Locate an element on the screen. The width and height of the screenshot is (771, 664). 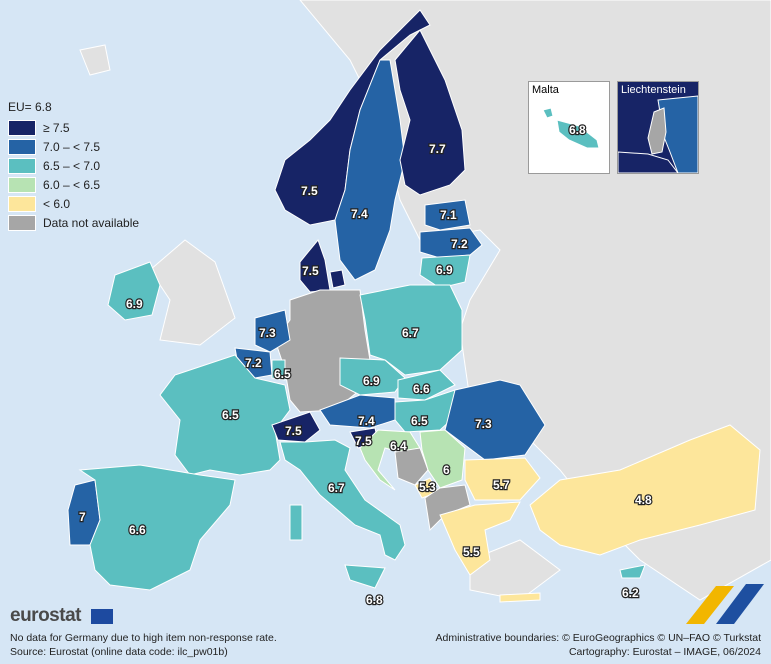
value-hungary: 6.5 is located at coordinates (419, 421).